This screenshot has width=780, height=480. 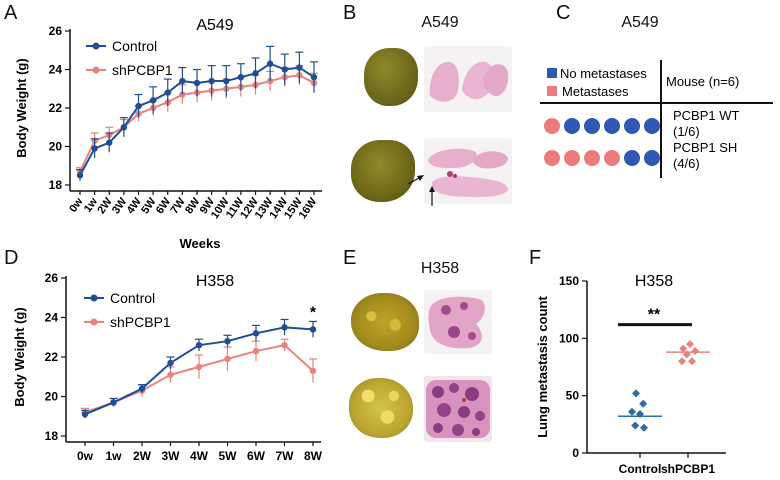 I want to click on y-tick-label: 0, so click(x=575, y=453).